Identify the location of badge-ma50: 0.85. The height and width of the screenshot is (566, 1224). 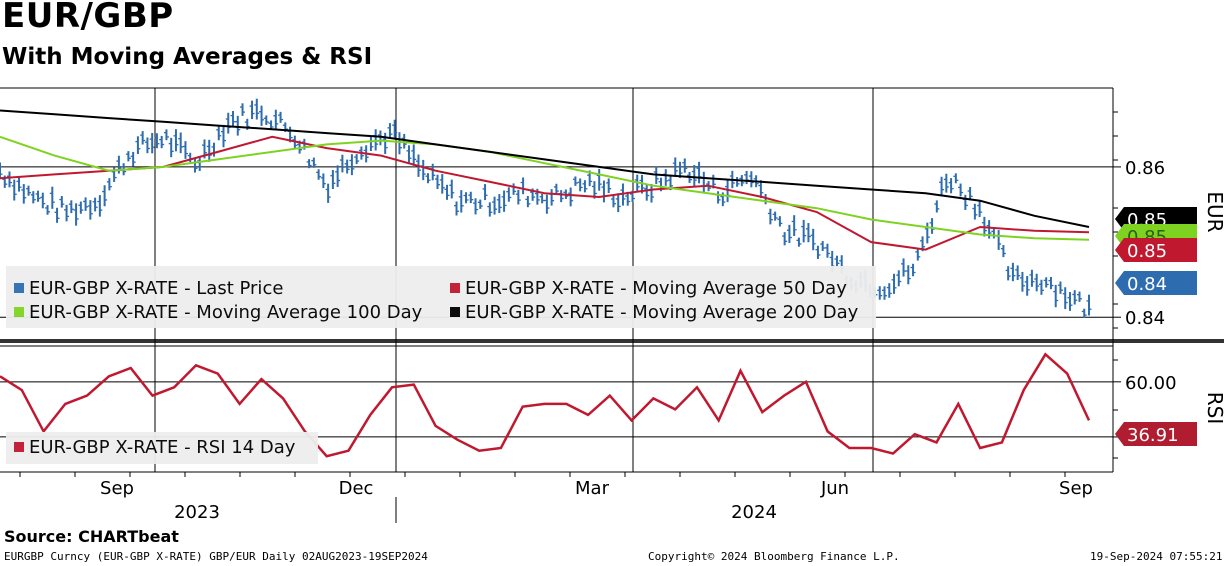
(1156, 250).